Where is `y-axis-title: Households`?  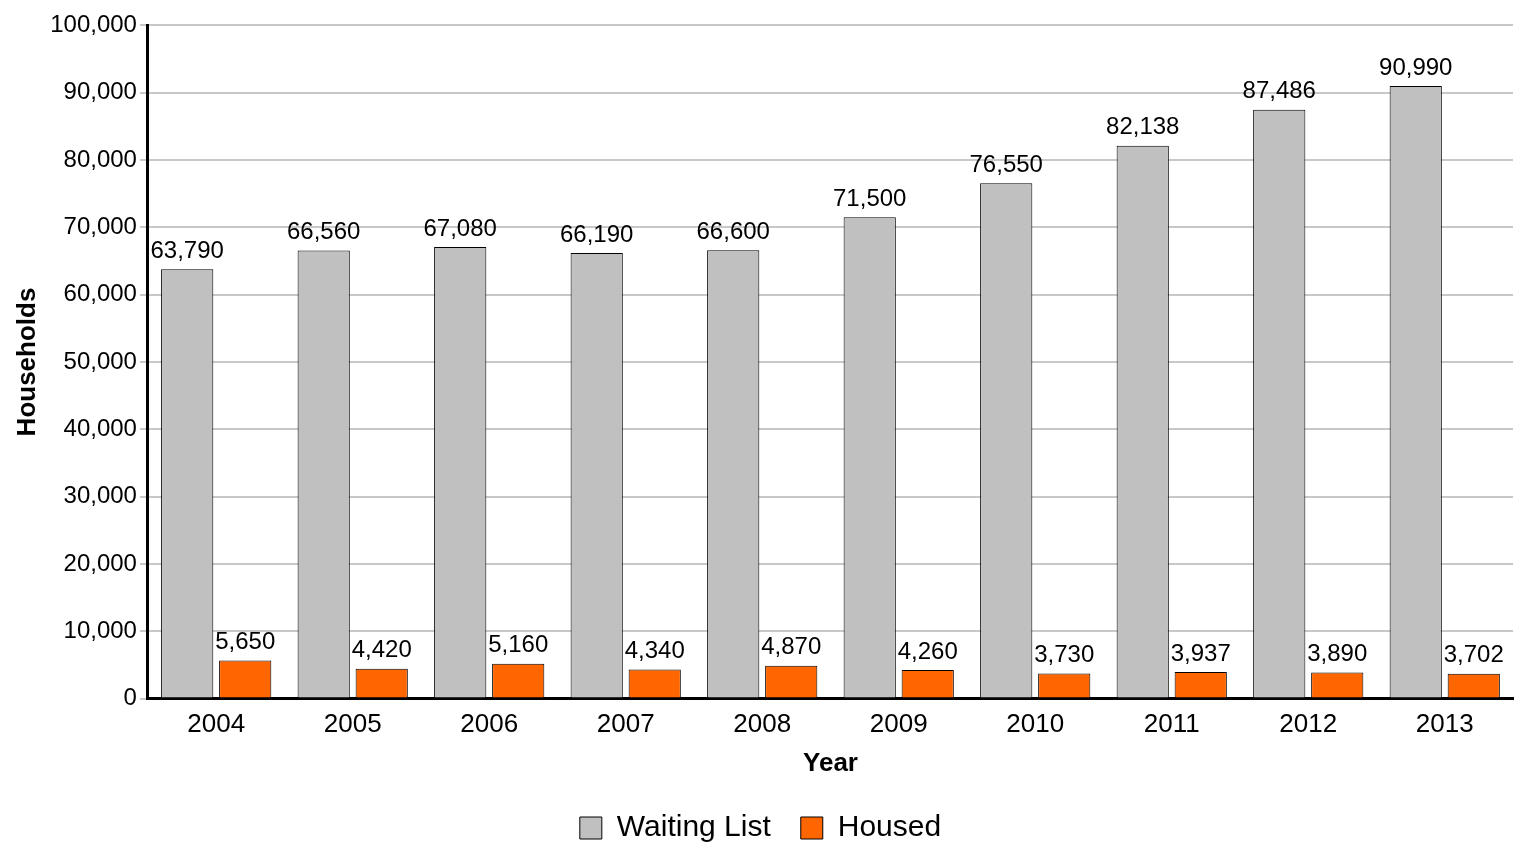
y-axis-title: Households is located at coordinates (25, 362).